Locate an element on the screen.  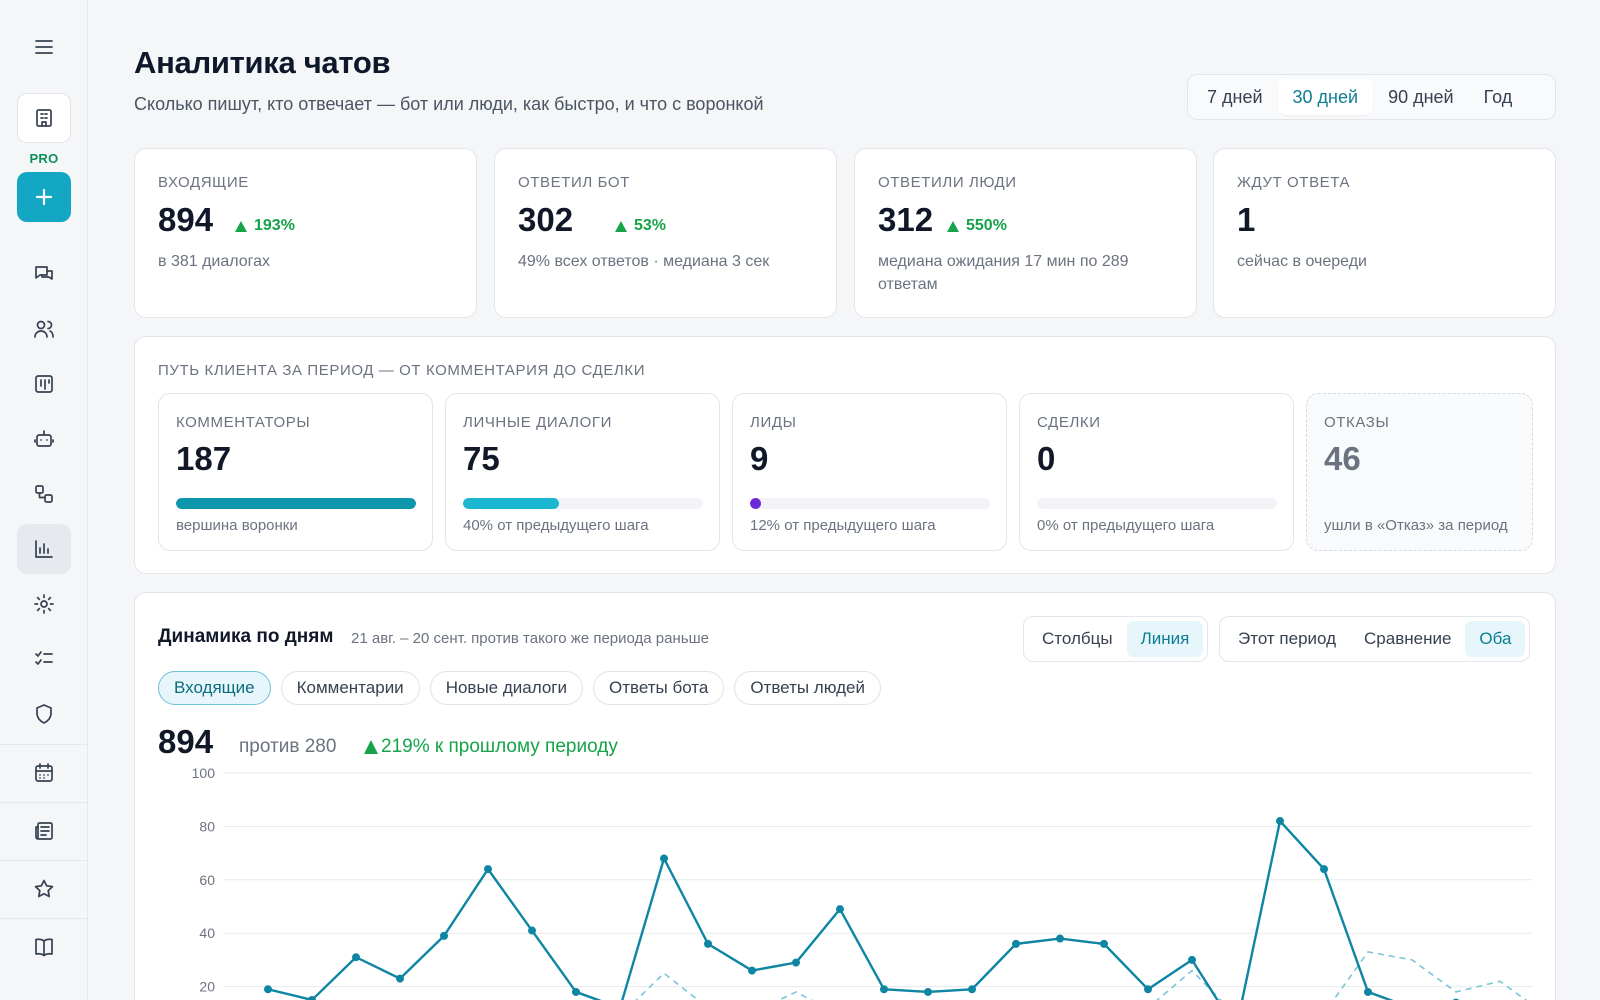
view-toggle: Столбцы Линия is located at coordinates (1116, 639).